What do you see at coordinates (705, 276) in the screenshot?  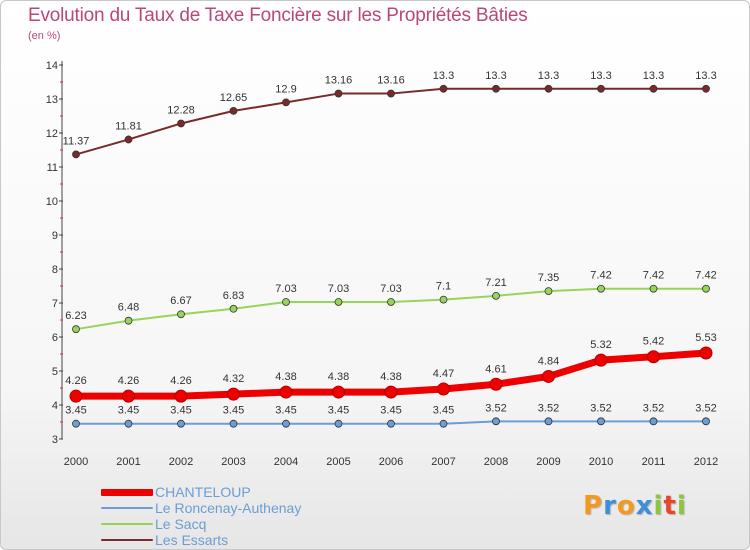 I see `data-label: 7.42` at bounding box center [705, 276].